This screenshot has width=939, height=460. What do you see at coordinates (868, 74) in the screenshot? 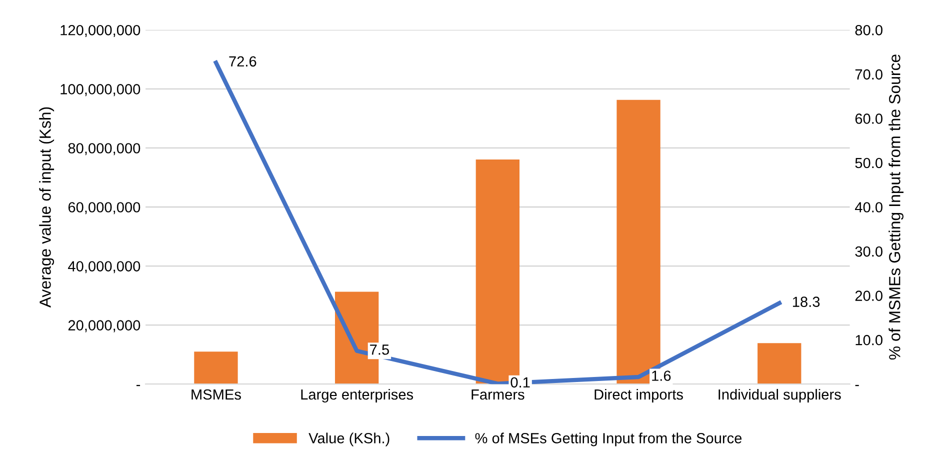
I see `y2-tick-label: 70.0` at bounding box center [868, 74].